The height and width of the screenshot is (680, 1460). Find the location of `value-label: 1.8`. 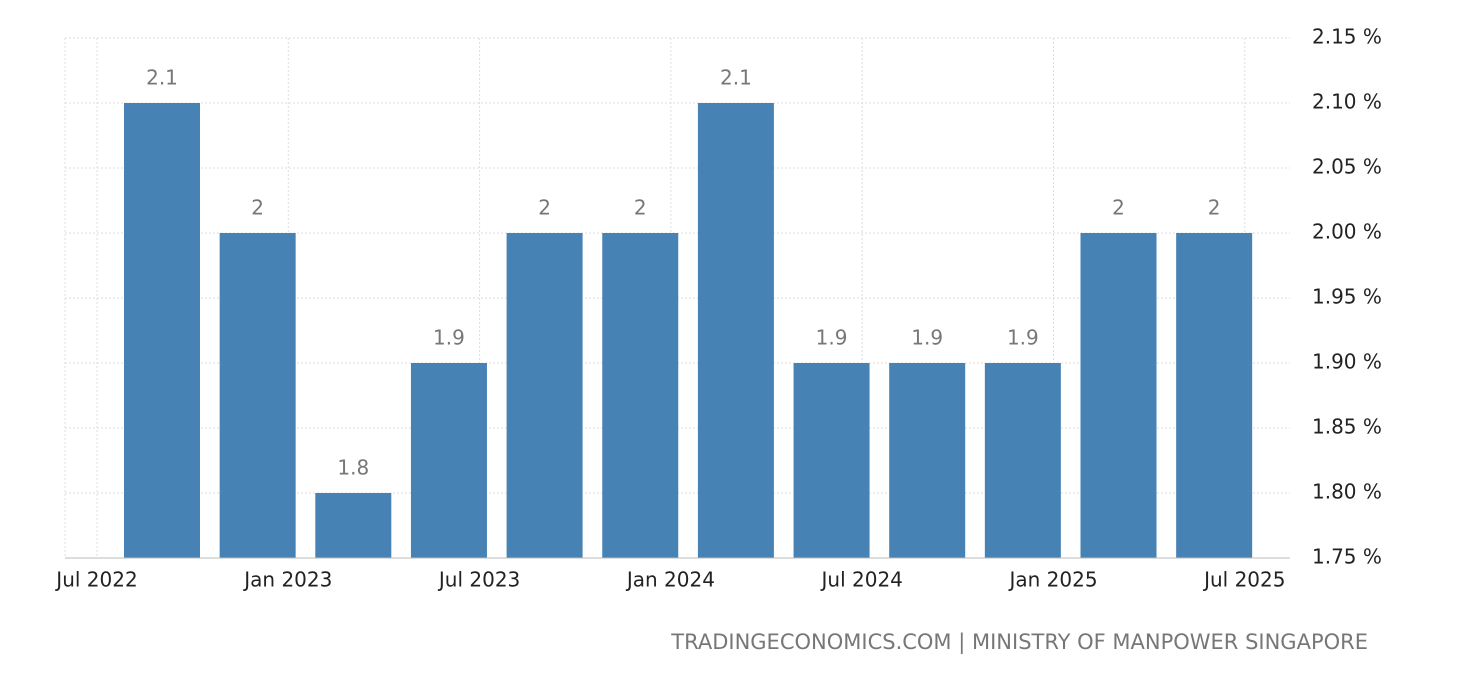

value-label: 1.8 is located at coordinates (353, 468).